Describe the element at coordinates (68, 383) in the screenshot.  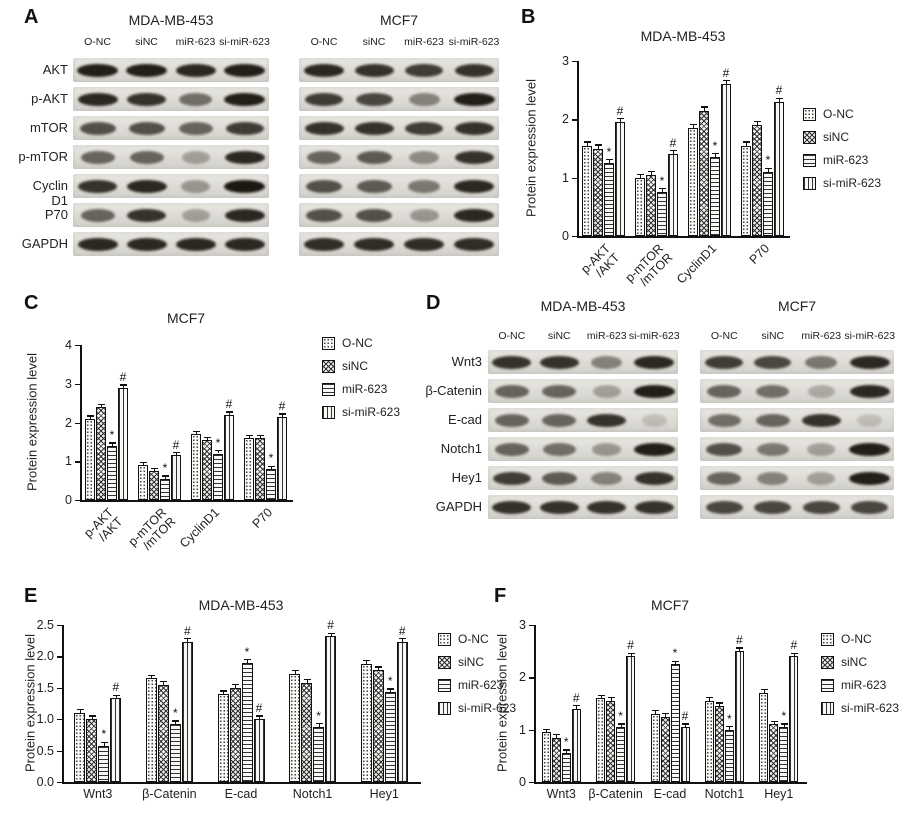
I see `y-tick-label: 3` at that location.